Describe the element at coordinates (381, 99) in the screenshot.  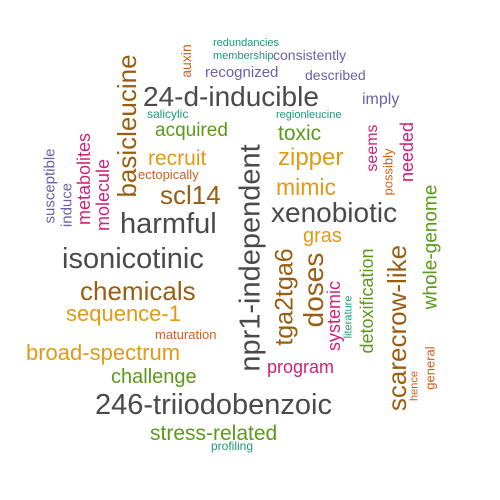
I see `word-imply: imply` at that location.